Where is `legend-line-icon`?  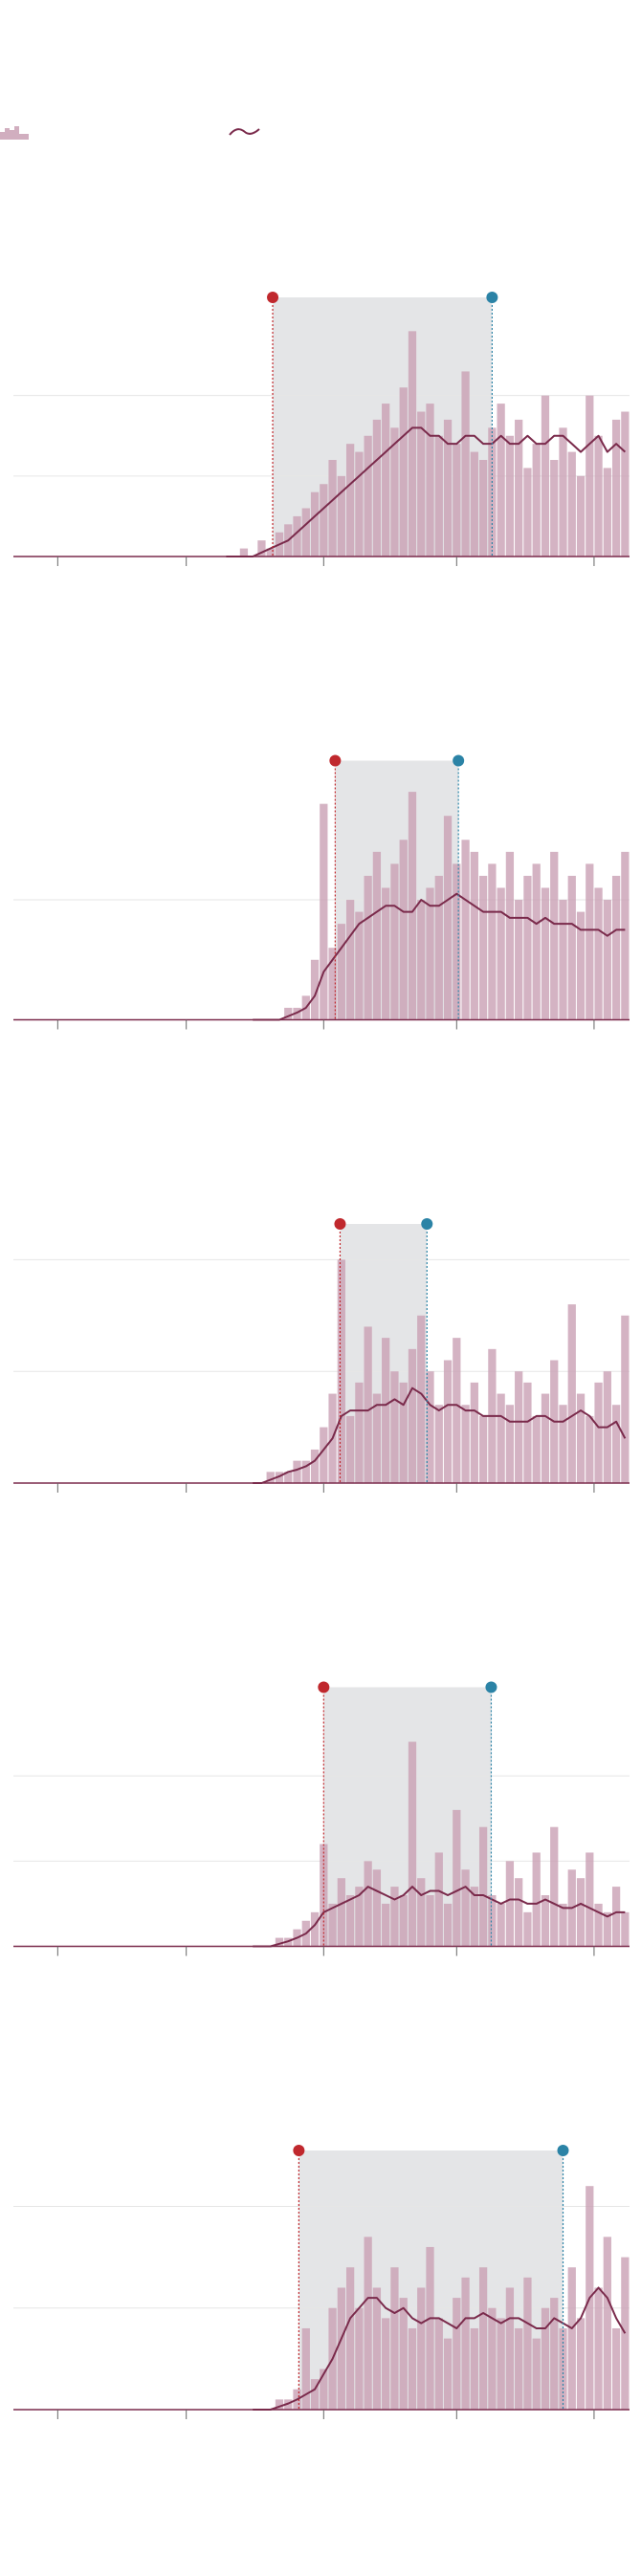
legend-line-icon is located at coordinates (245, 132).